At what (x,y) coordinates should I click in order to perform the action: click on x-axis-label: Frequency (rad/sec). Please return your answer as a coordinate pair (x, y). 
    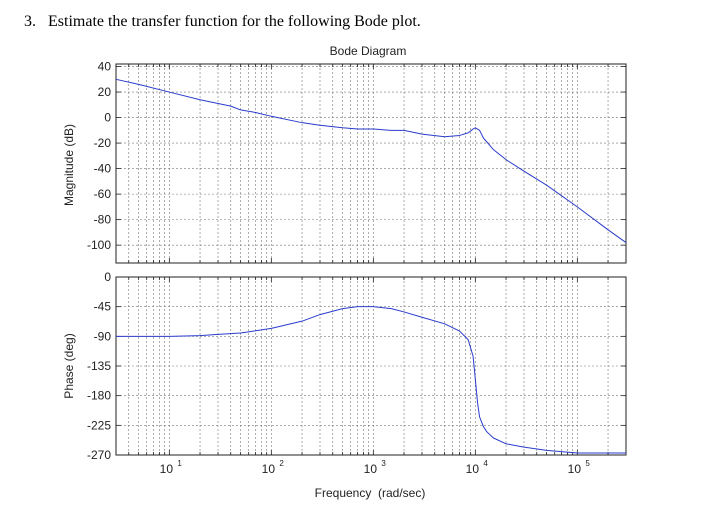
    Looking at the image, I should click on (370, 493).